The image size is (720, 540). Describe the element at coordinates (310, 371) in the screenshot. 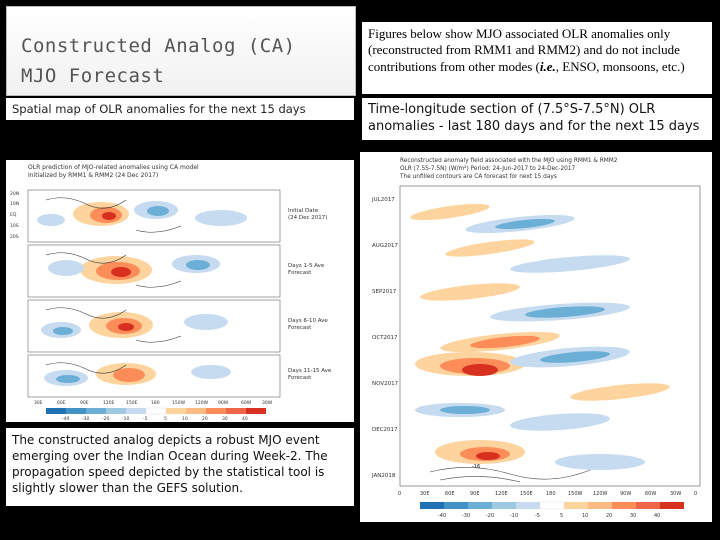

I see `panel-4-label-1: Days 11-15 Ave` at that location.